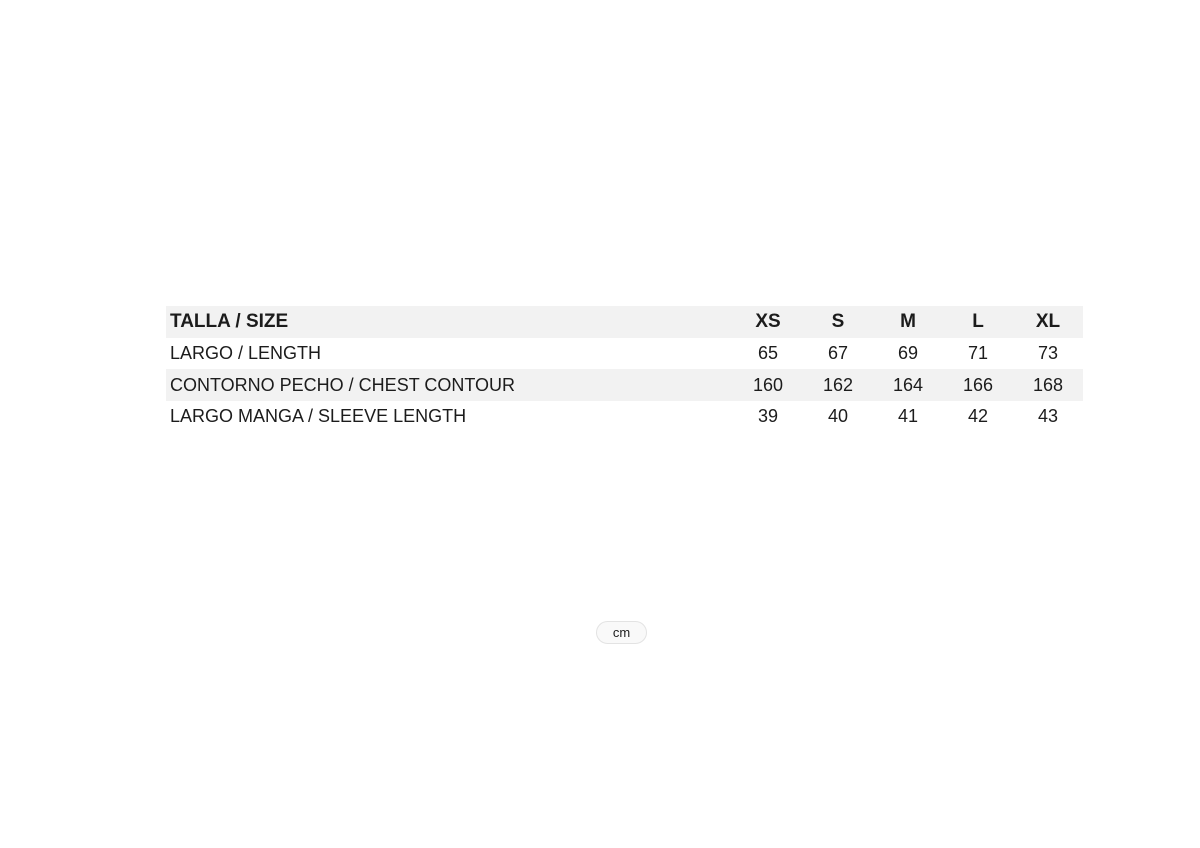 The width and height of the screenshot is (1200, 848). I want to click on value-cell: 160, so click(768, 384).